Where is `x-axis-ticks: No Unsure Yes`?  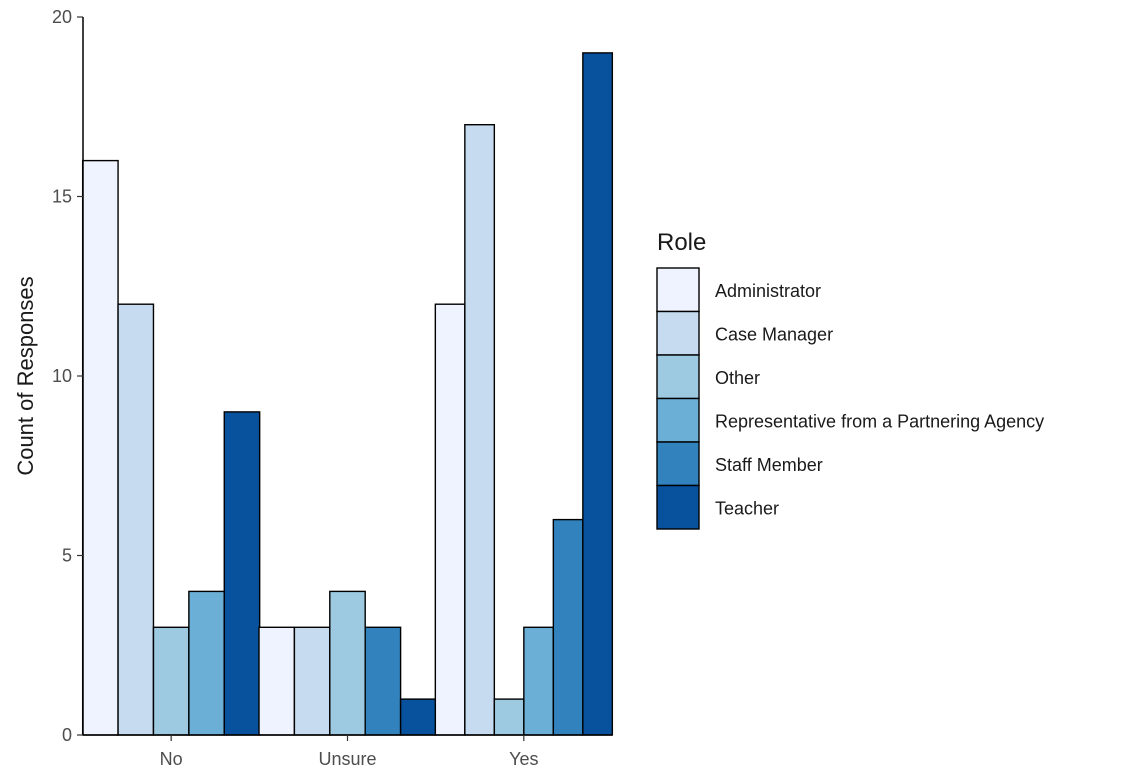 x-axis-ticks: No Unsure Yes is located at coordinates (349, 752).